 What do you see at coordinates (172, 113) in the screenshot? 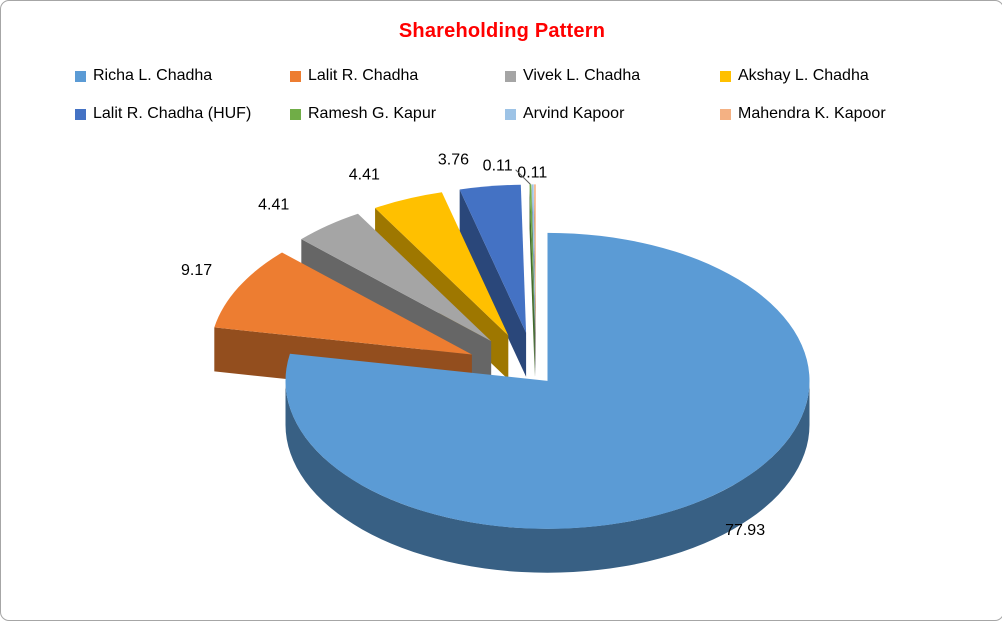
I see `legend-label: Lalit R. Chadha (HUF)` at bounding box center [172, 113].